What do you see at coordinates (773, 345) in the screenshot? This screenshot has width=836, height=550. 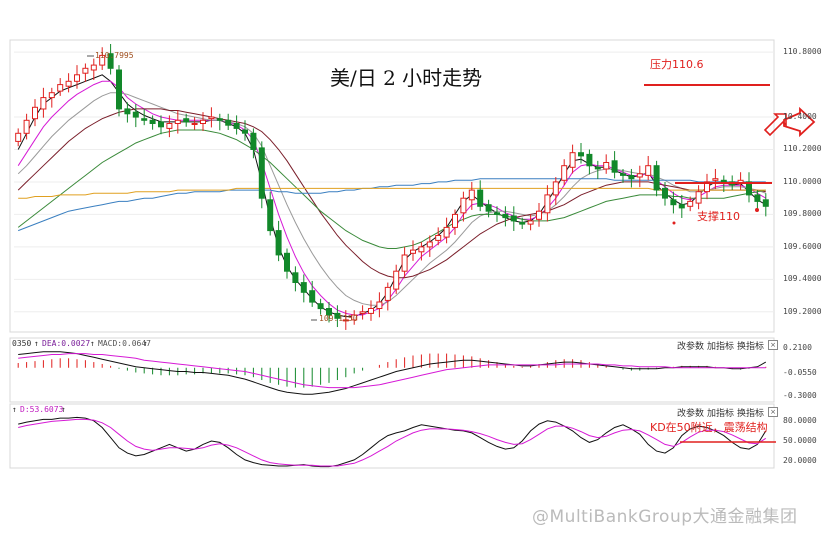 I see `macd-close-icon: ×` at bounding box center [773, 345].